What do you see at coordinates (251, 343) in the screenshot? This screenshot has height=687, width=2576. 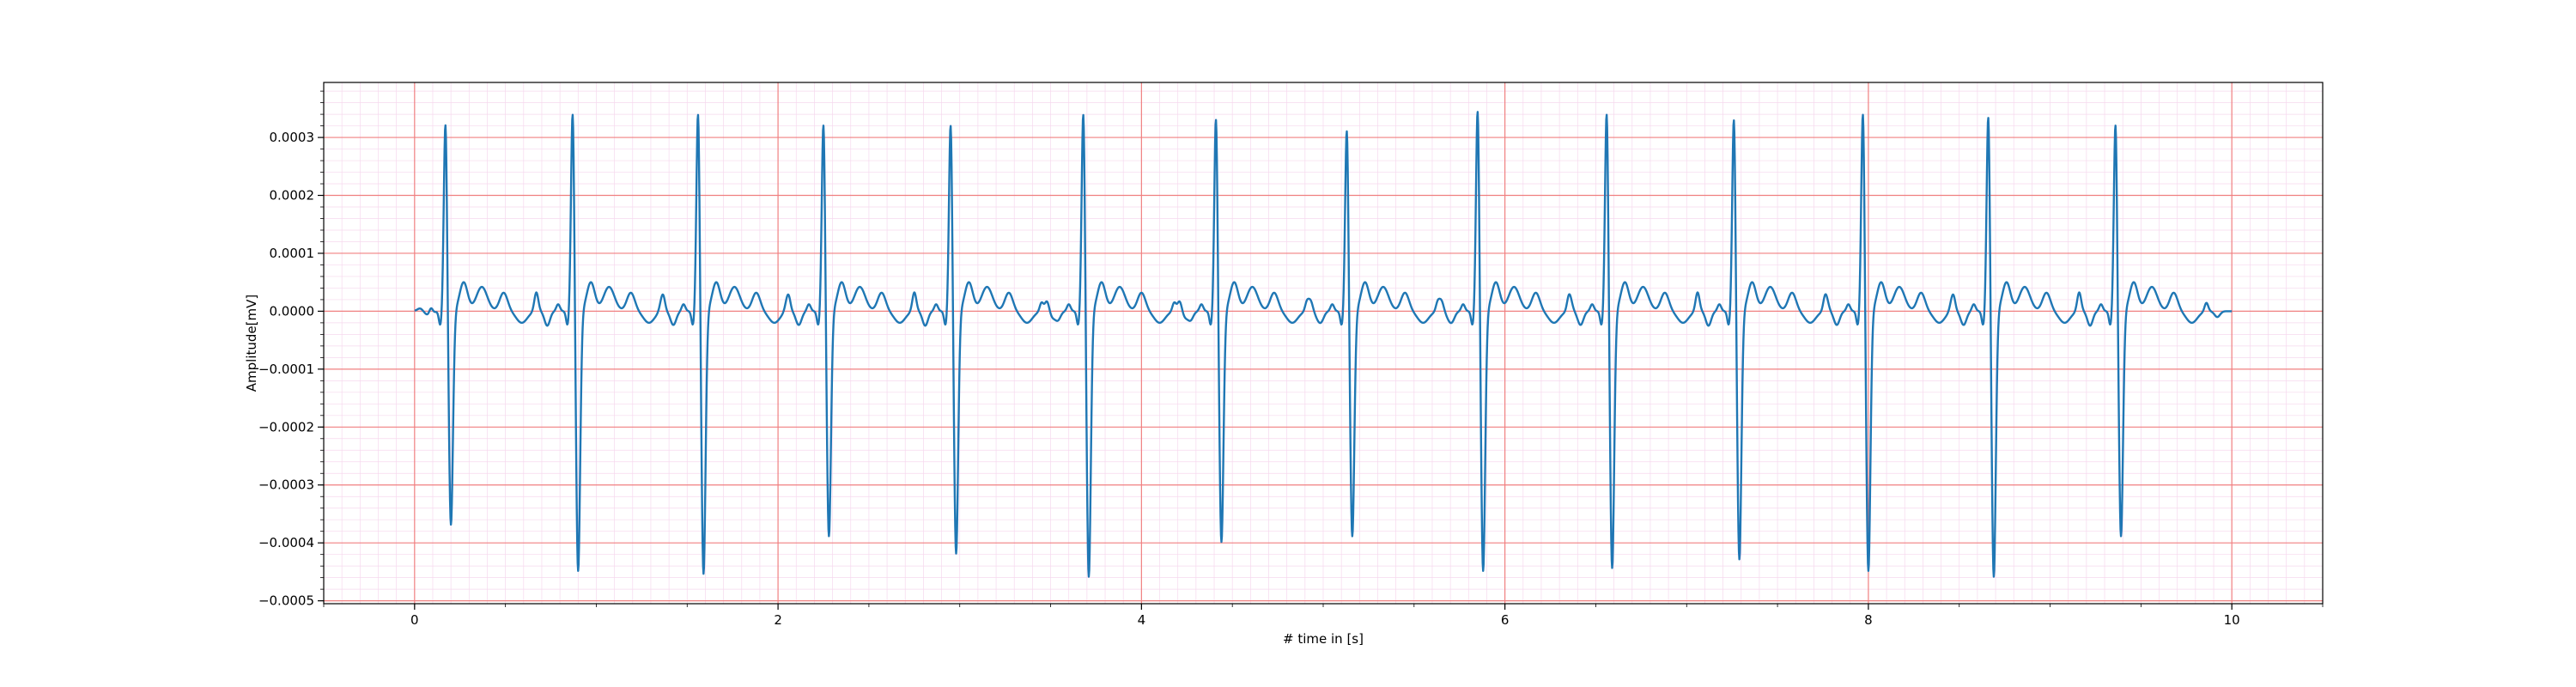 I see `y-axis-label: Amplitude[mV]` at bounding box center [251, 343].